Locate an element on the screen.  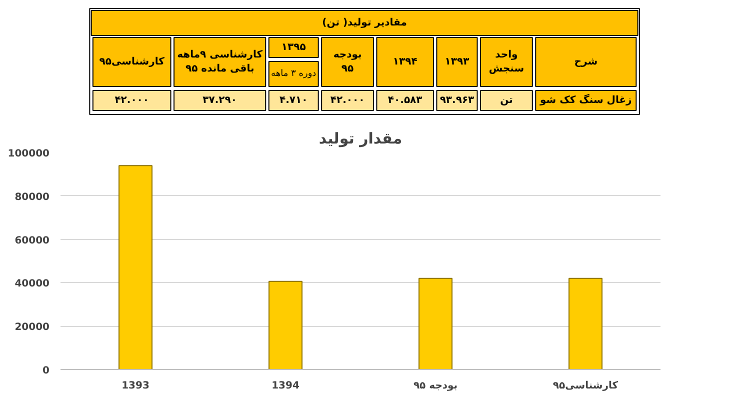
text: تن is located at coordinates (507, 100).